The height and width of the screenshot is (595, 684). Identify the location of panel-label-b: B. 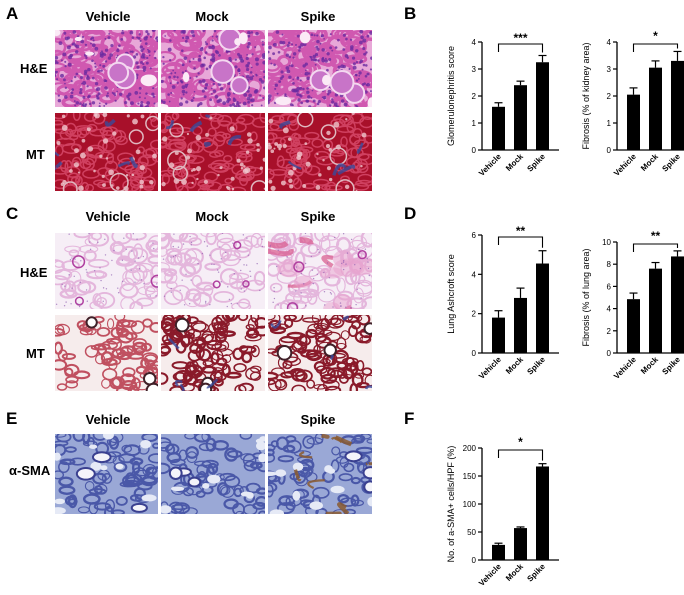
(410, 13).